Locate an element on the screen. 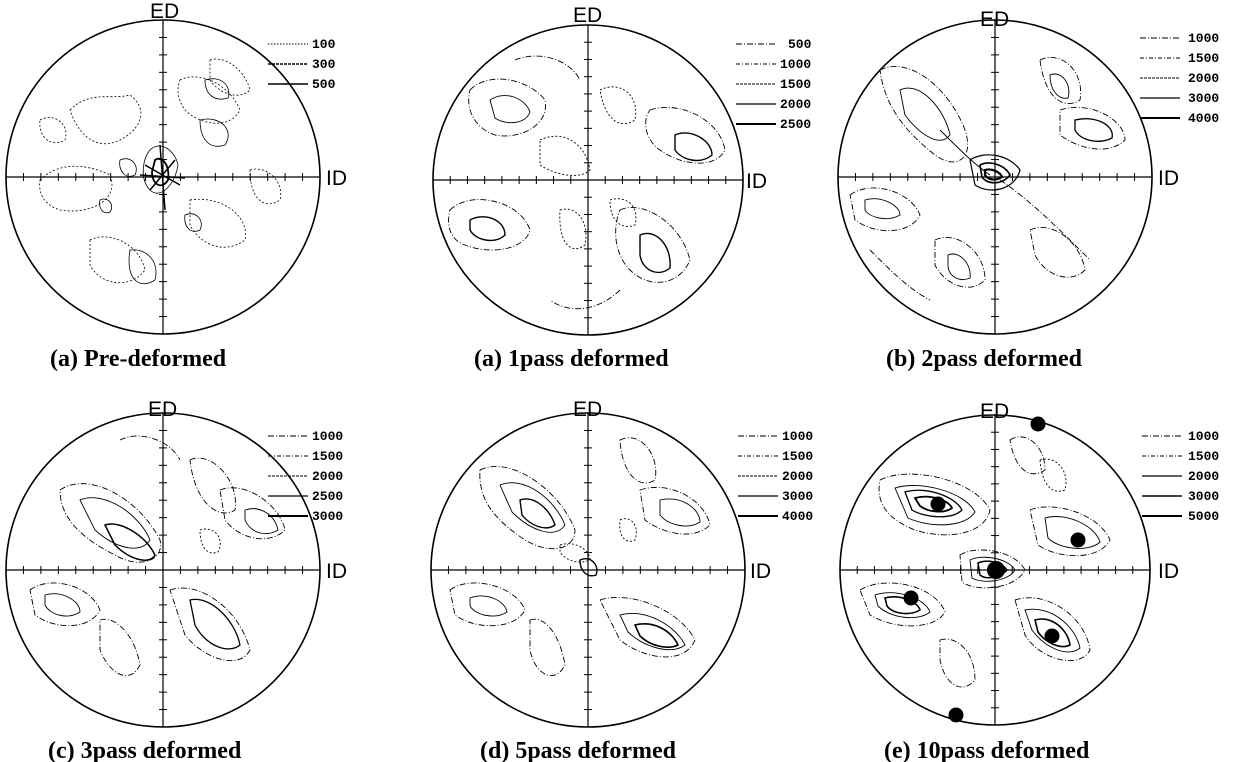 The width and height of the screenshot is (1240, 762). panel-caption: (e) 10pass deformed is located at coordinates (987, 750).